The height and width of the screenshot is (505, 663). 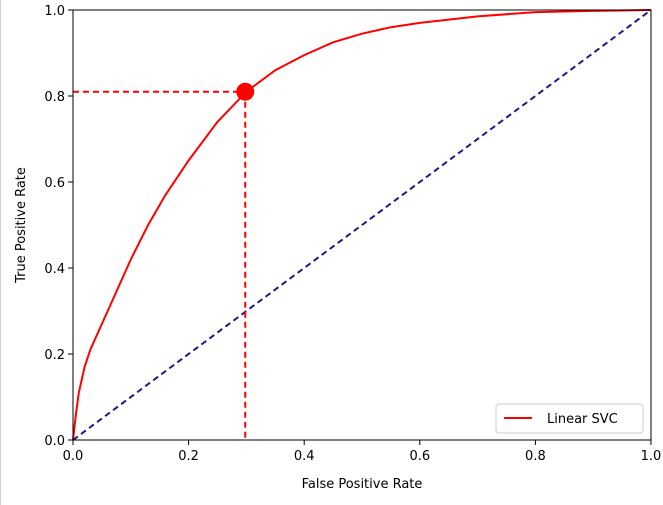 I want to click on x-axis-label: False Positive Rate, so click(x=362, y=484).